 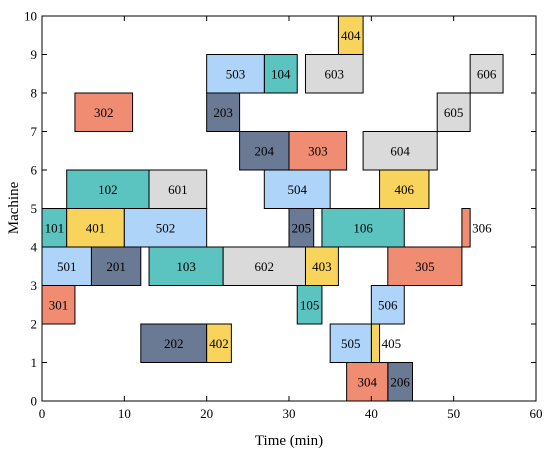 I want to click on operation-label-601: 601, so click(x=178, y=189).